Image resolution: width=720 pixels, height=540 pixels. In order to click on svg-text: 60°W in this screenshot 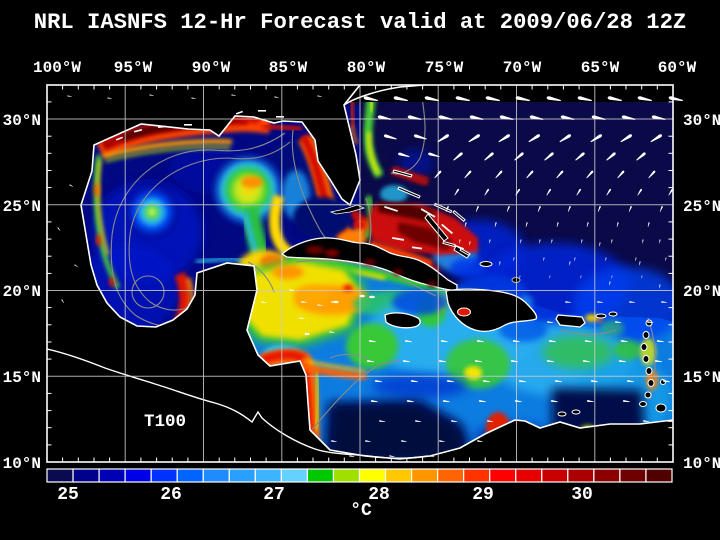, I will do `click(677, 68)`.